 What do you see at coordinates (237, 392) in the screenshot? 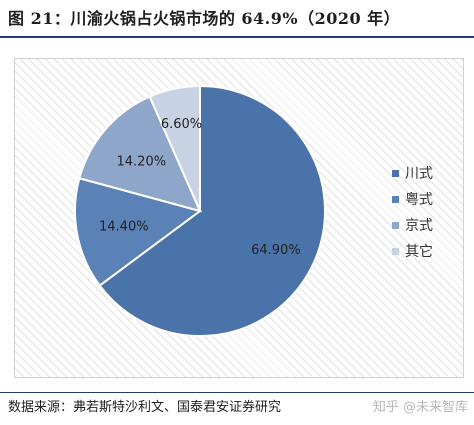
I see `source-rule` at bounding box center [237, 392].